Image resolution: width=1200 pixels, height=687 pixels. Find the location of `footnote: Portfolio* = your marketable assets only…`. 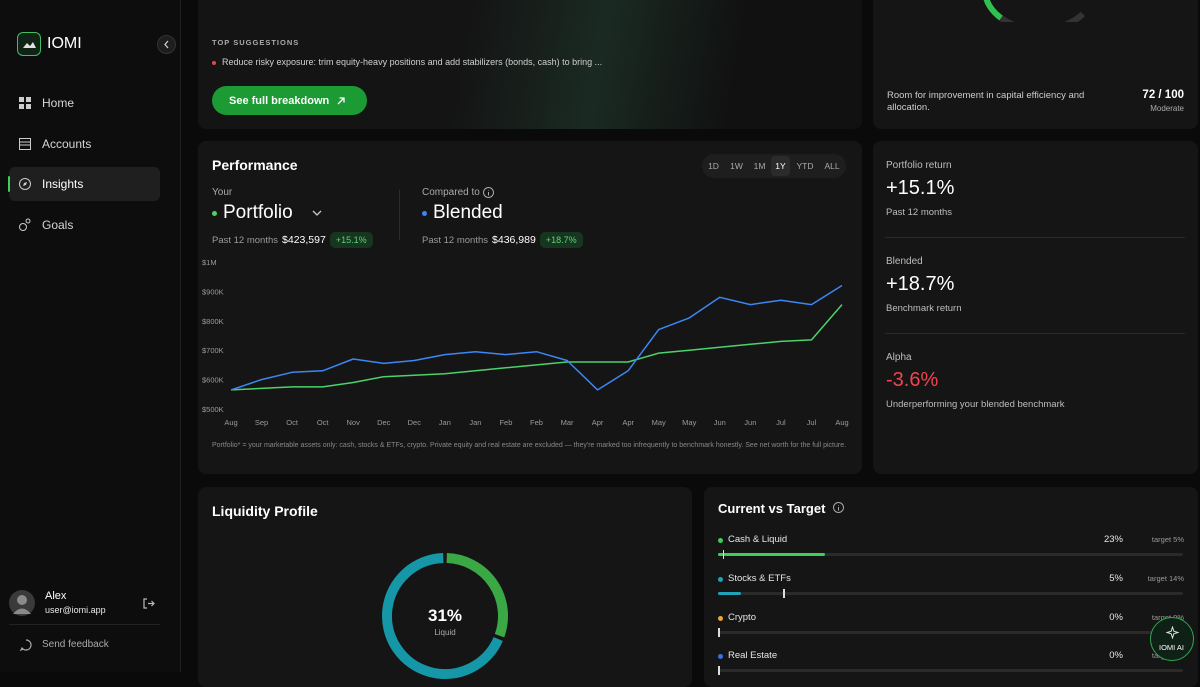

footnote: Portfolio* = your marketable assets only… is located at coordinates (529, 445).